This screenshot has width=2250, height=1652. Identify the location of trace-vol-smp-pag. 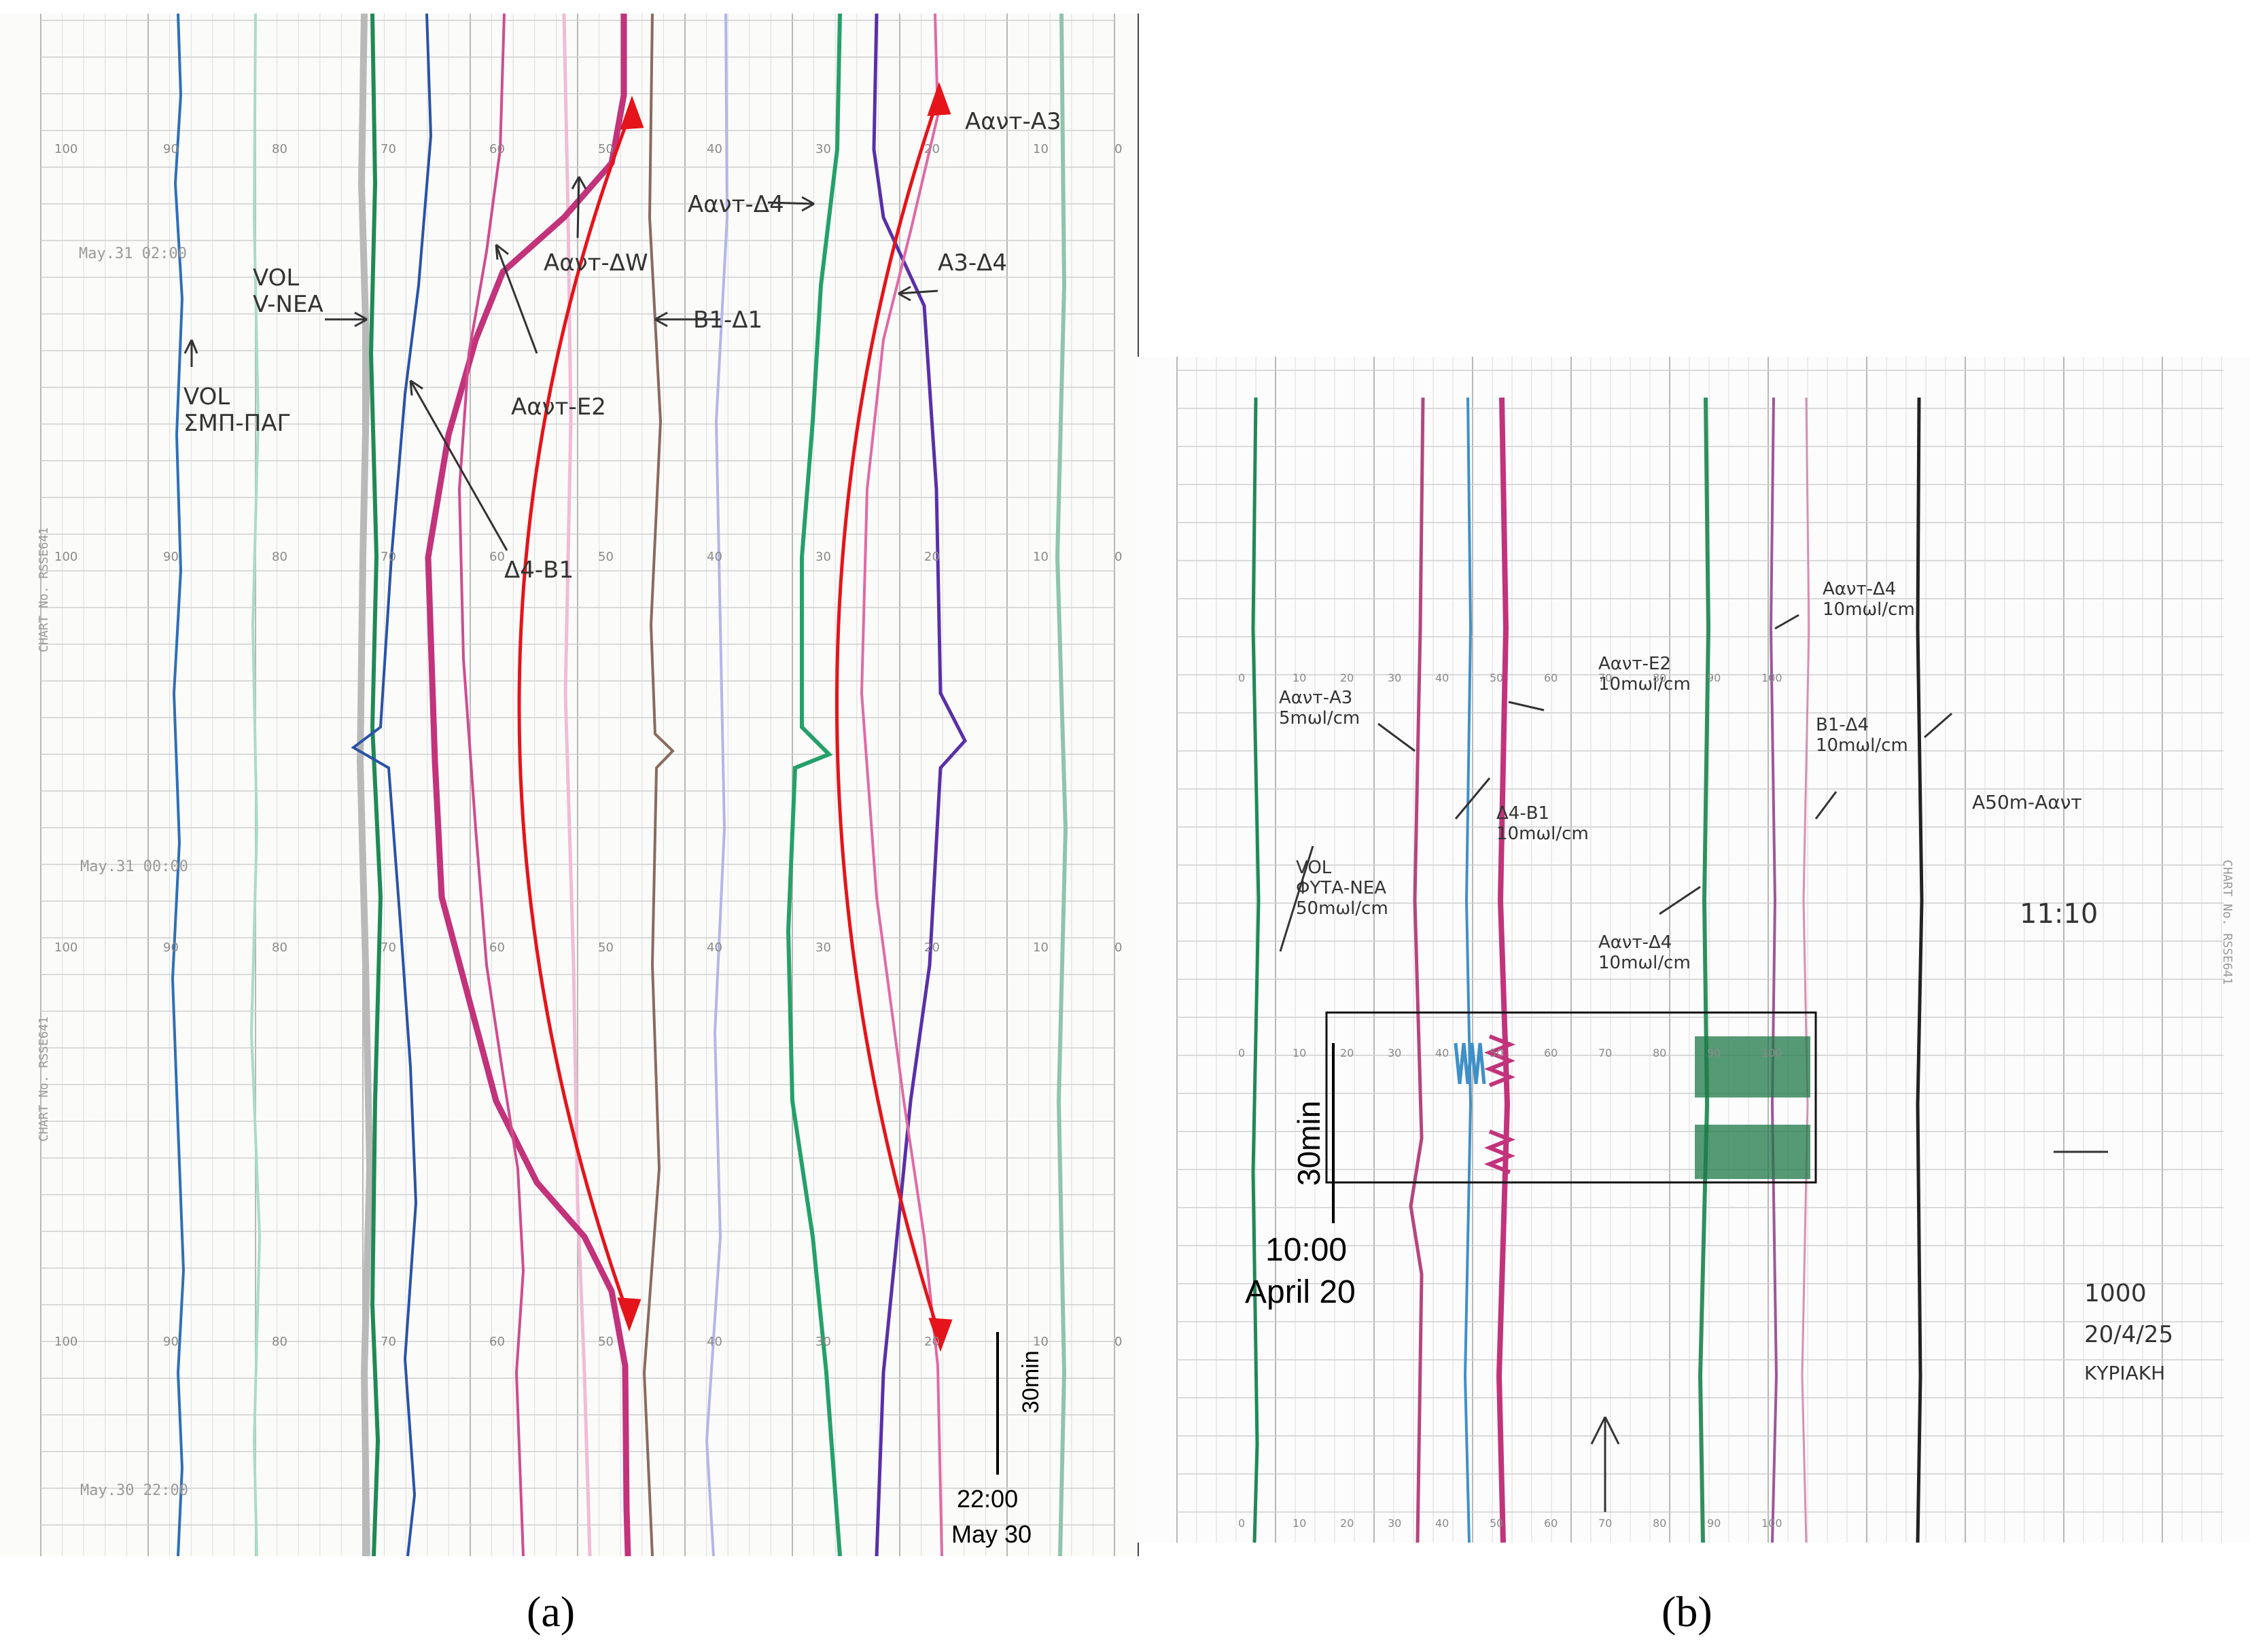
(178, 785).